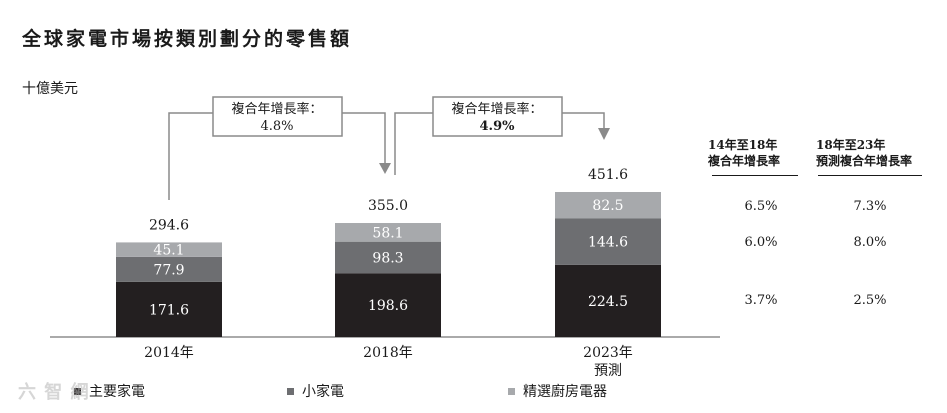  Describe the element at coordinates (117, 392) in the screenshot. I see `legend-label-major: 主要家電` at that location.